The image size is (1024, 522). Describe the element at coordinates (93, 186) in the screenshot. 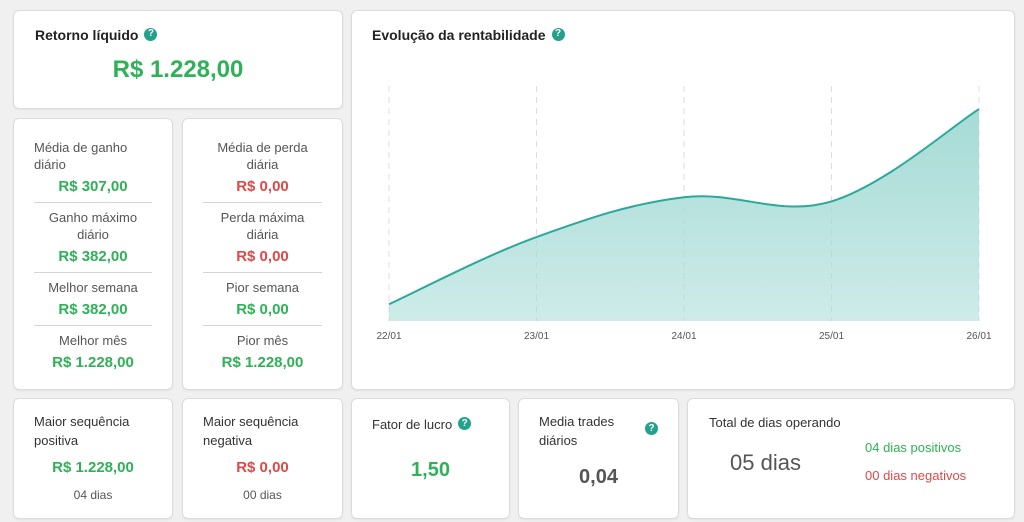

I see `stat-value: R$ 307,00` at that location.